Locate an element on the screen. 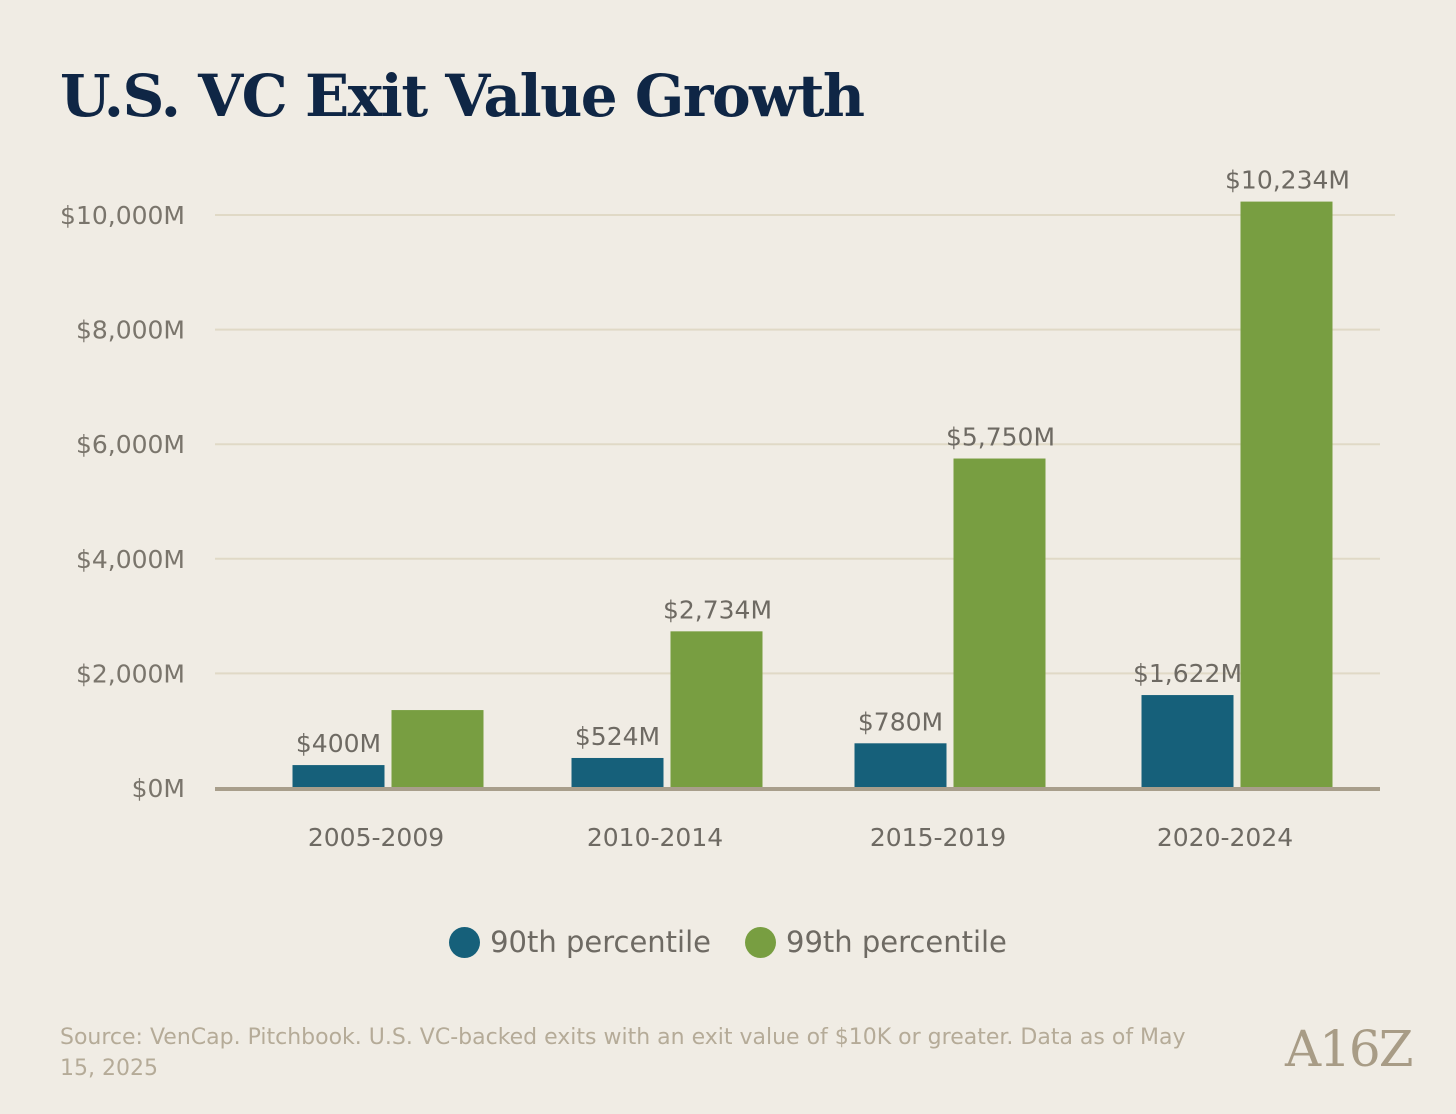 The width and height of the screenshot is (1456, 1114). legend: 90th percentile 99th percentile is located at coordinates (728, 942).